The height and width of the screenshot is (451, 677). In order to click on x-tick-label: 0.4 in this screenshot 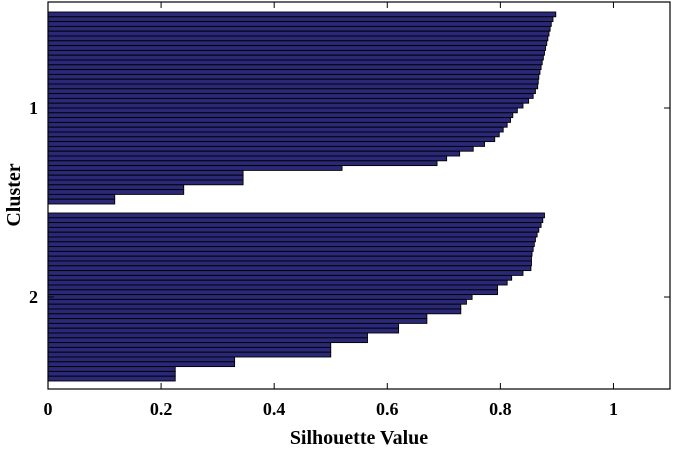, I will do `click(274, 409)`.